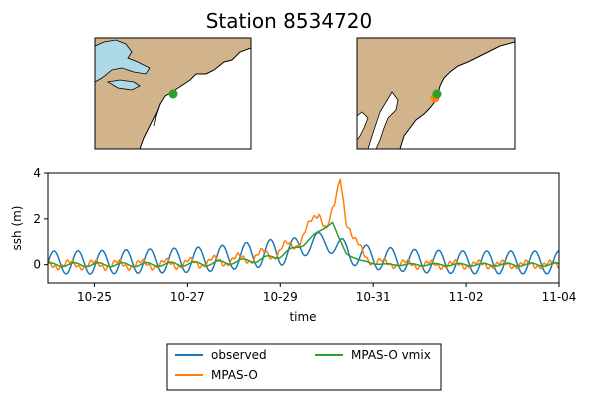 The width and height of the screenshot is (589, 400). I want to click on legend-label: observed, so click(239, 355).